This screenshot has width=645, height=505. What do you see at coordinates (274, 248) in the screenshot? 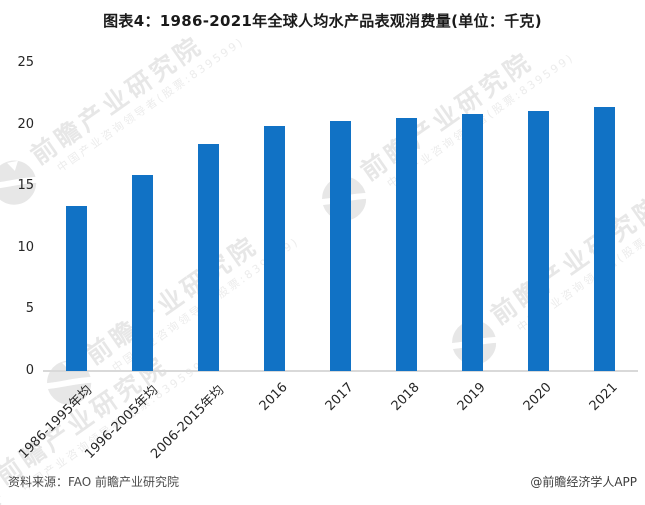
I see `bar-2016` at bounding box center [274, 248].